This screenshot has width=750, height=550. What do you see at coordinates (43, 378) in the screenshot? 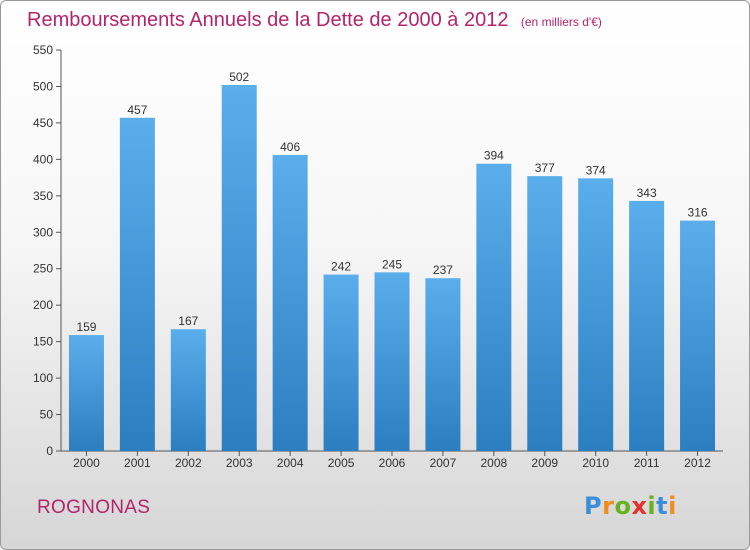
I see `y-tick-label: 100` at bounding box center [43, 378].